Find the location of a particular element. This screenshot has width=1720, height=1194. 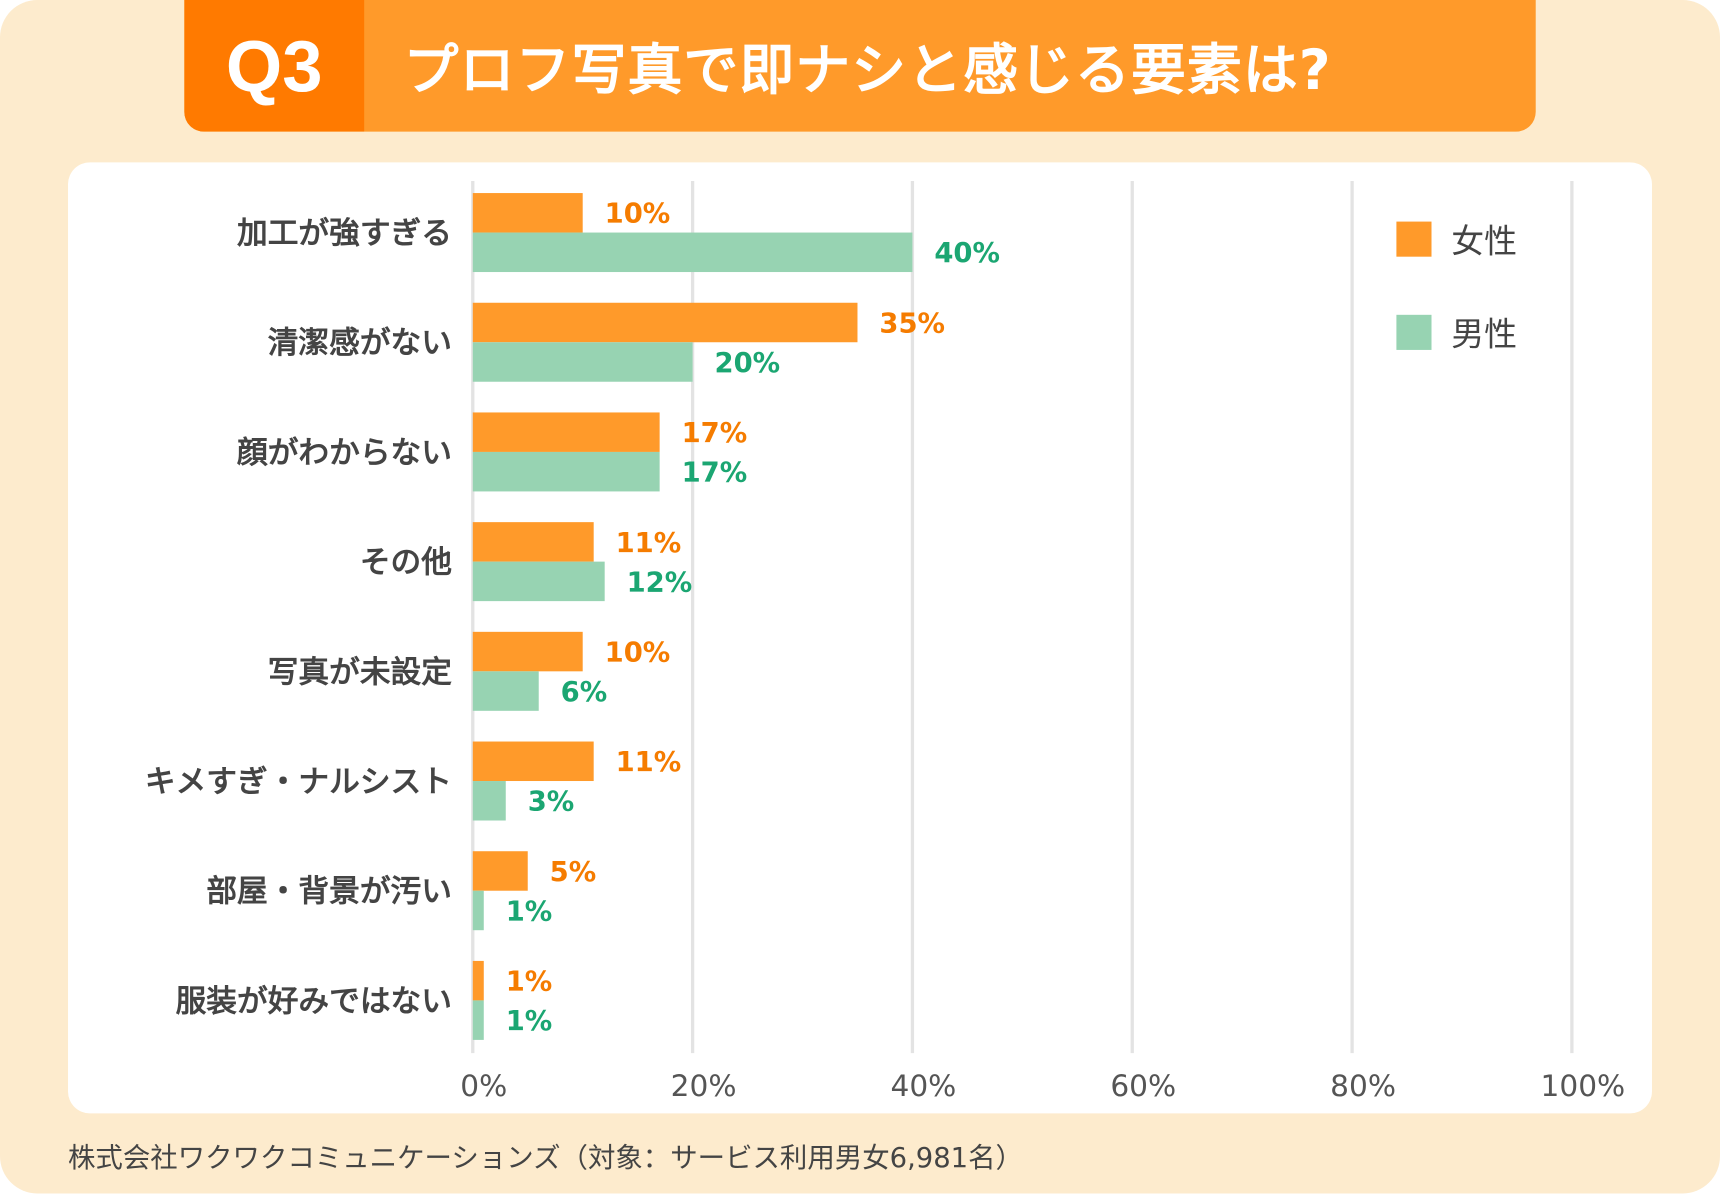

question-badge: Q3 is located at coordinates (274, 66).